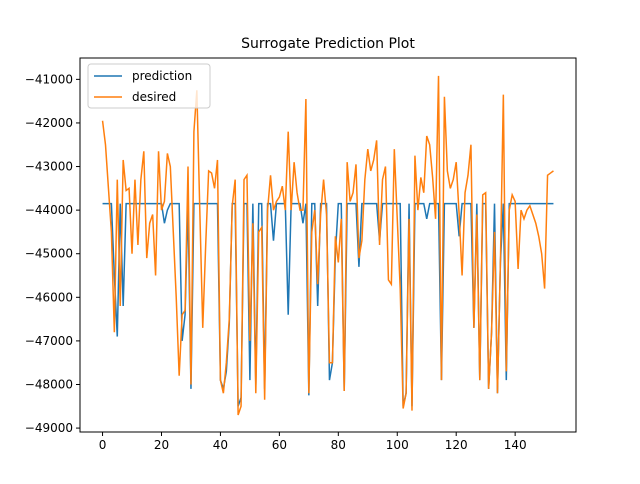  Describe the element at coordinates (49, 384) in the screenshot. I see `y-tick-label: −48000` at that location.